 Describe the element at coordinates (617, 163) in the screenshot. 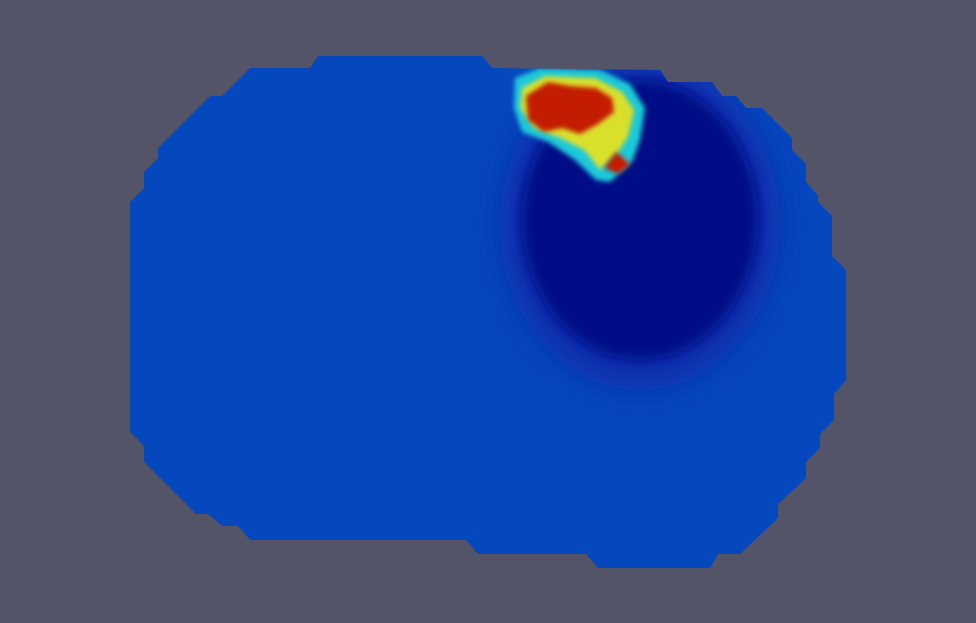

I see `hot-spot-small` at that location.